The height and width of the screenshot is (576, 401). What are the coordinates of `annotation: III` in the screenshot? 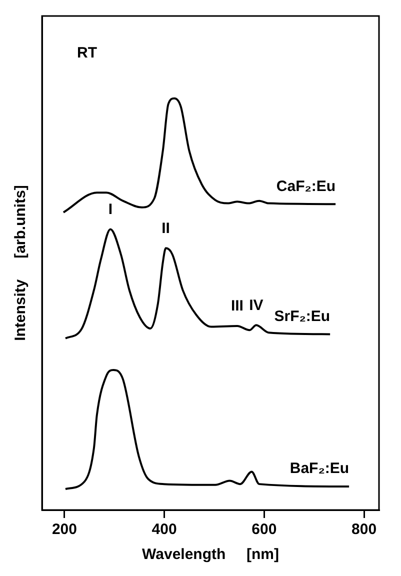 It's located at (237, 306).